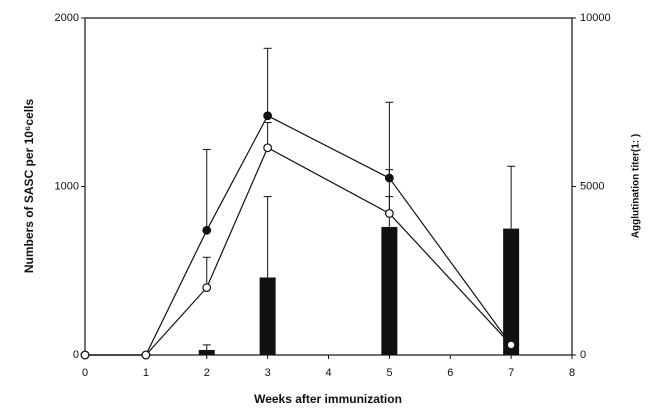 This screenshot has width=653, height=412. What do you see at coordinates (595, 18) in the screenshot?
I see `y2-tick-label: 10000` at bounding box center [595, 18].